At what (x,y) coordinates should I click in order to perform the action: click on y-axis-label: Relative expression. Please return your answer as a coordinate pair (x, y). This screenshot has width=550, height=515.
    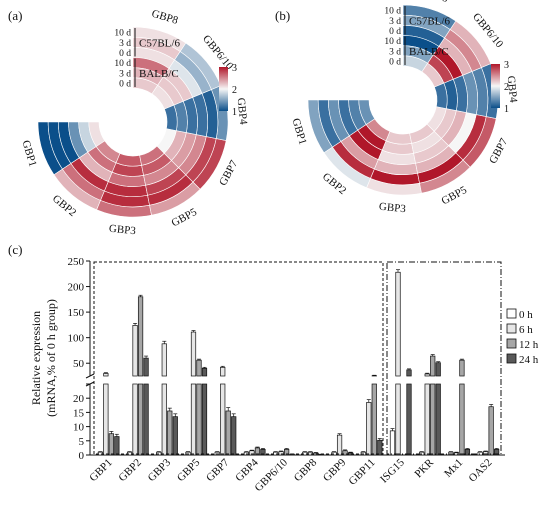
    Looking at the image, I should click on (36, 358).